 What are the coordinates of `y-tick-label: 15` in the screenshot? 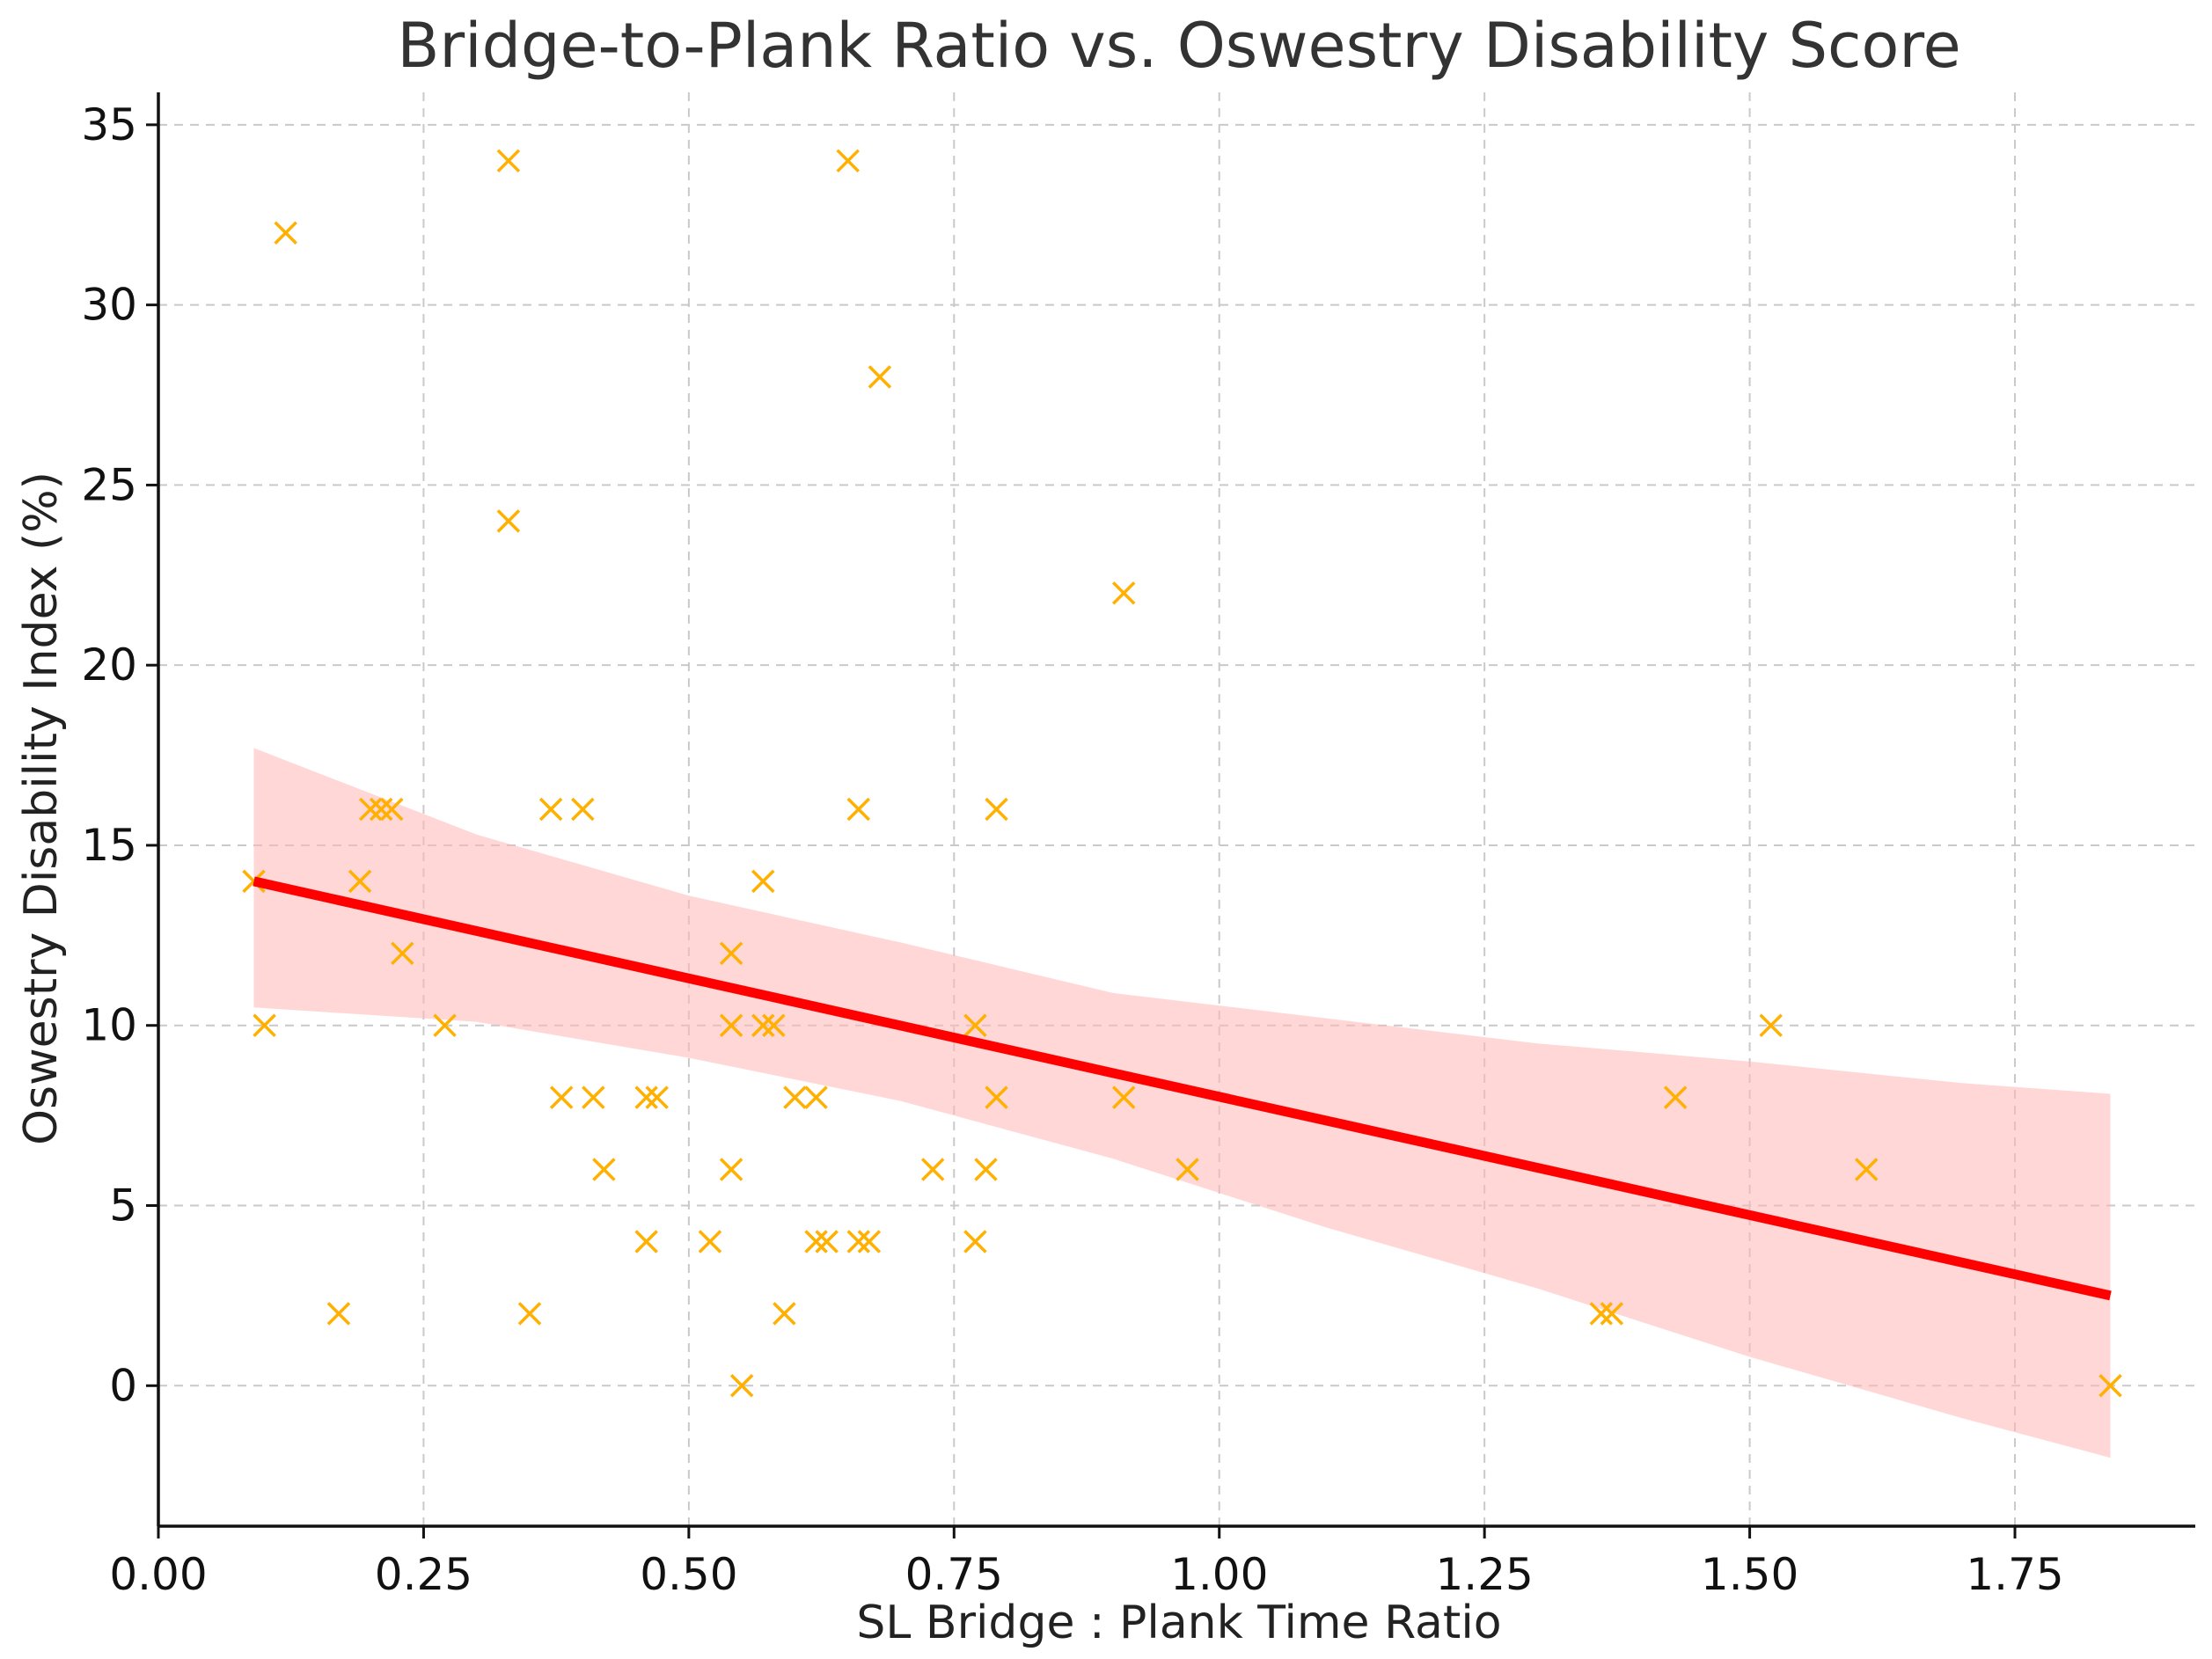 It's located at (109, 845).